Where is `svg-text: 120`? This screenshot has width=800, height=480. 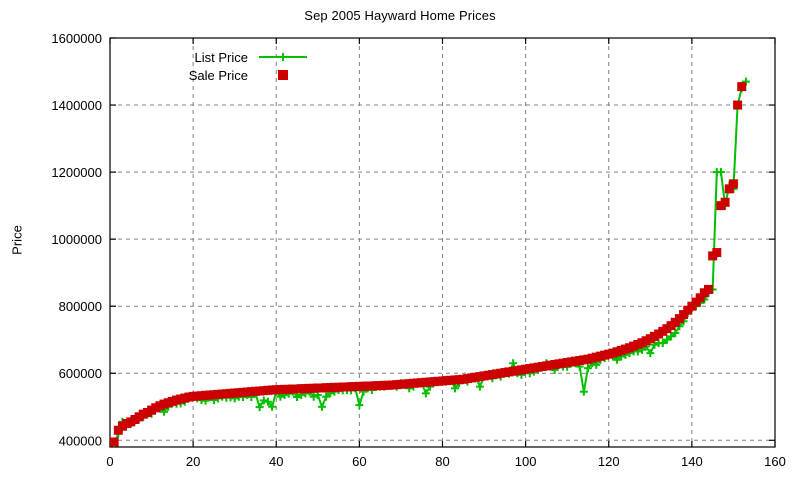 svg-text: 120 is located at coordinates (609, 461).